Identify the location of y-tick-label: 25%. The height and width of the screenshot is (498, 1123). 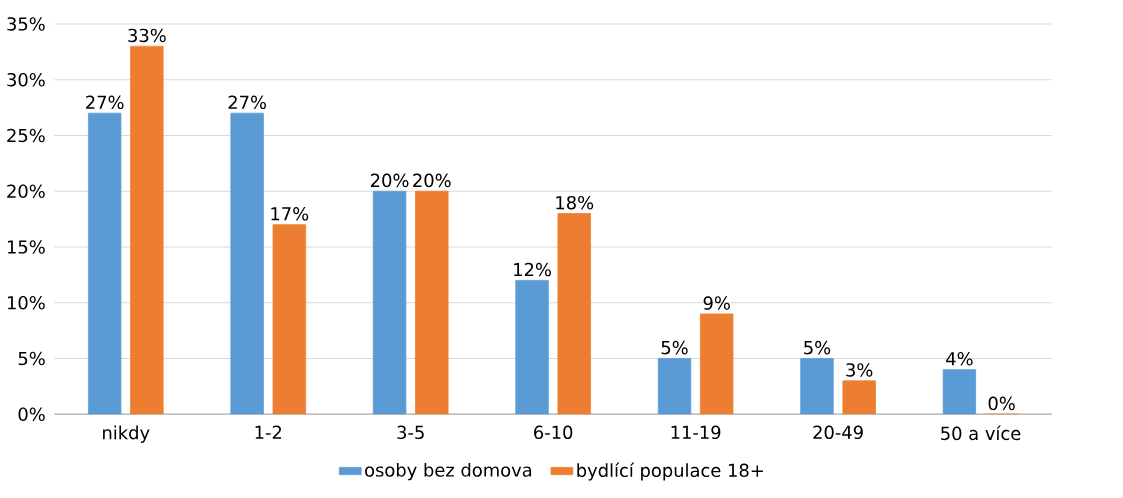
(26, 135).